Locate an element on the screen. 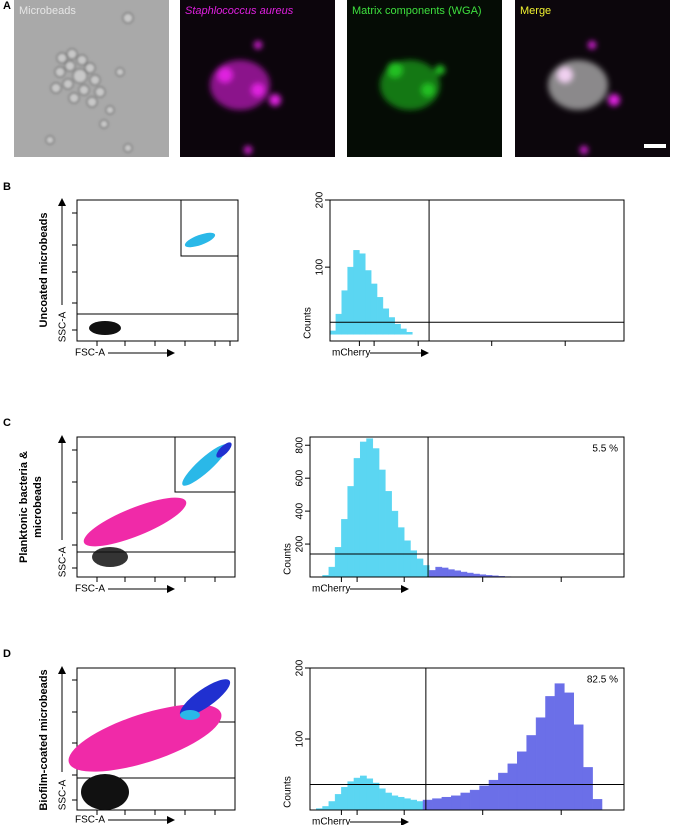  image-label: Microbeads is located at coordinates (47, 11).